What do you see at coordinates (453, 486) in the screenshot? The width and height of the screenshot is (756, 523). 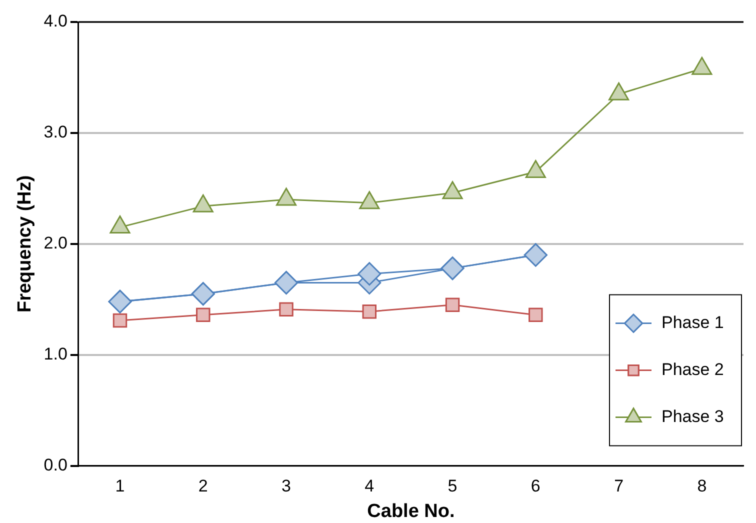 I see `x-tick-label: 5` at bounding box center [453, 486].